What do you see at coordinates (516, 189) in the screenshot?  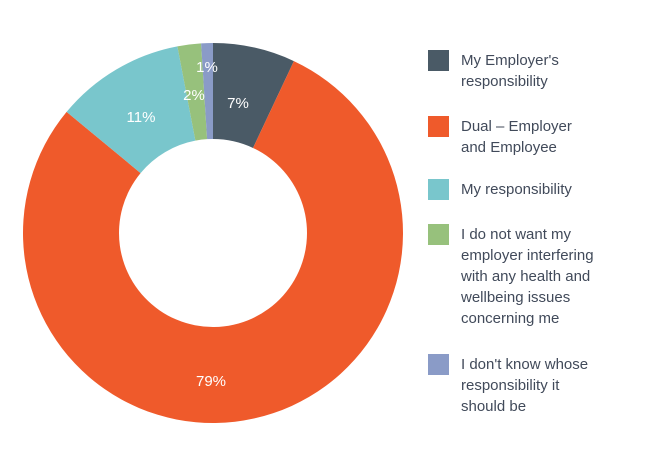 I see `legend-label-my-responsibility: My responsibility` at bounding box center [516, 189].